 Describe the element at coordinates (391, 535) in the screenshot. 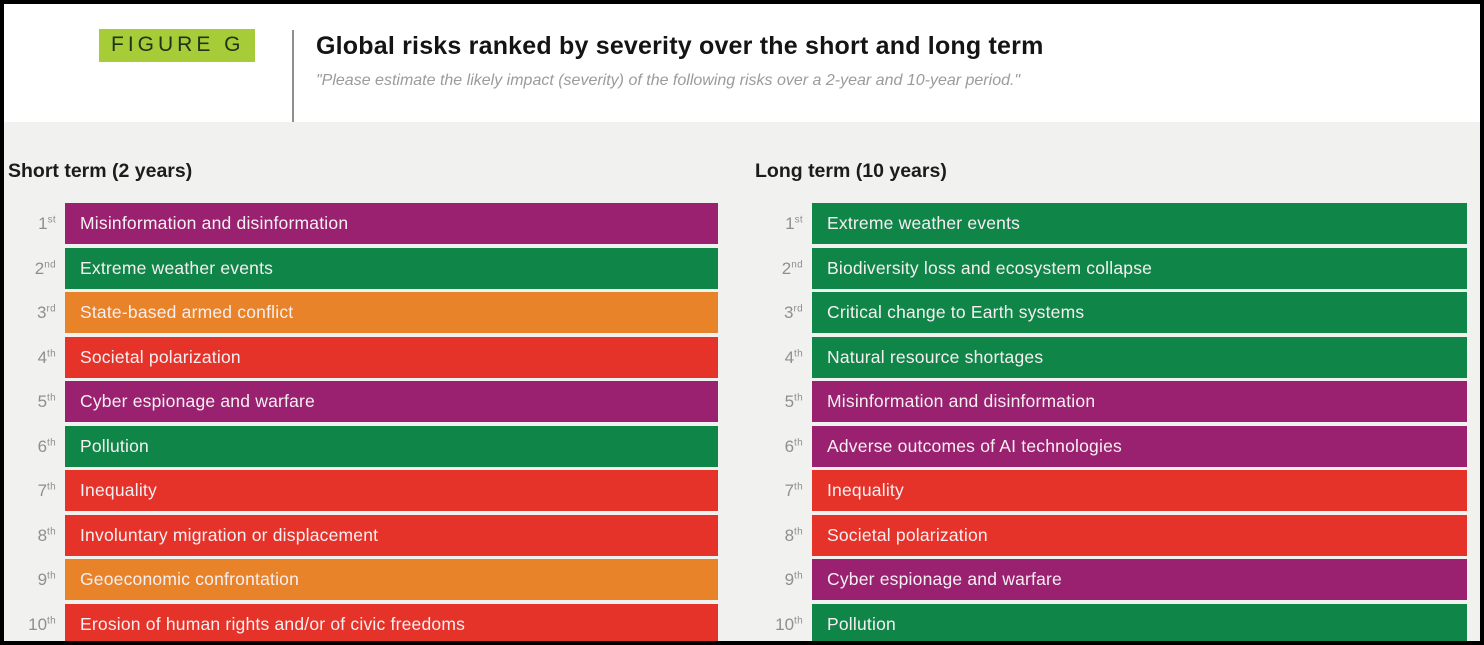

I see `risk-bar: Involuntary migration or displacement` at that location.